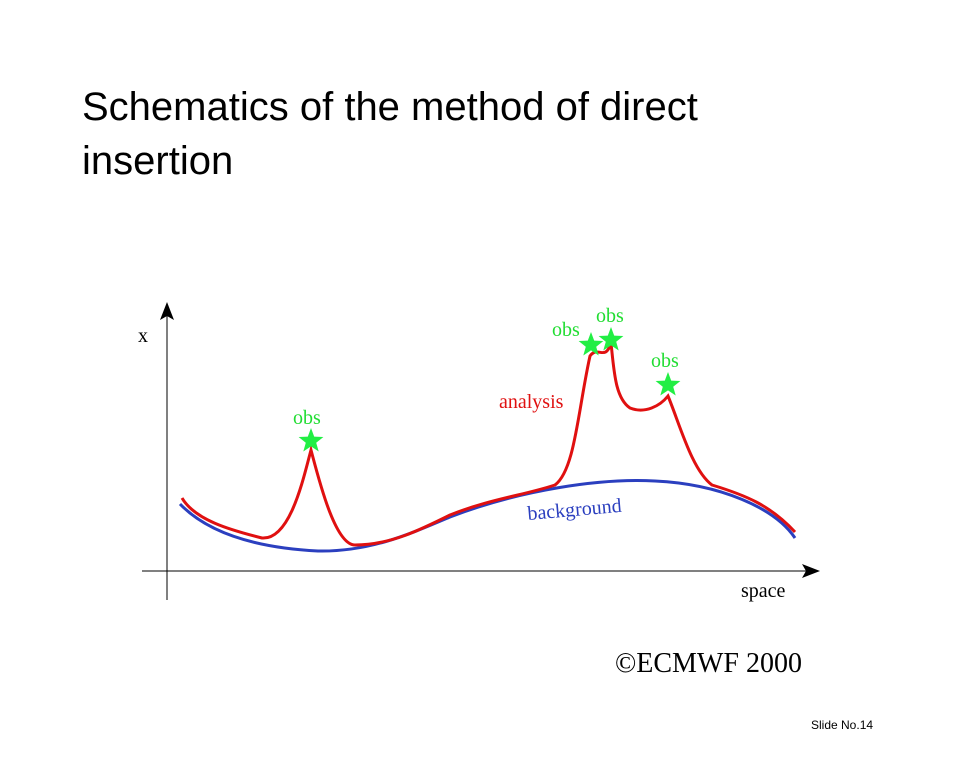  What do you see at coordinates (708, 663) in the screenshot?
I see `copyright-text: ©ECMWF 2000` at bounding box center [708, 663].